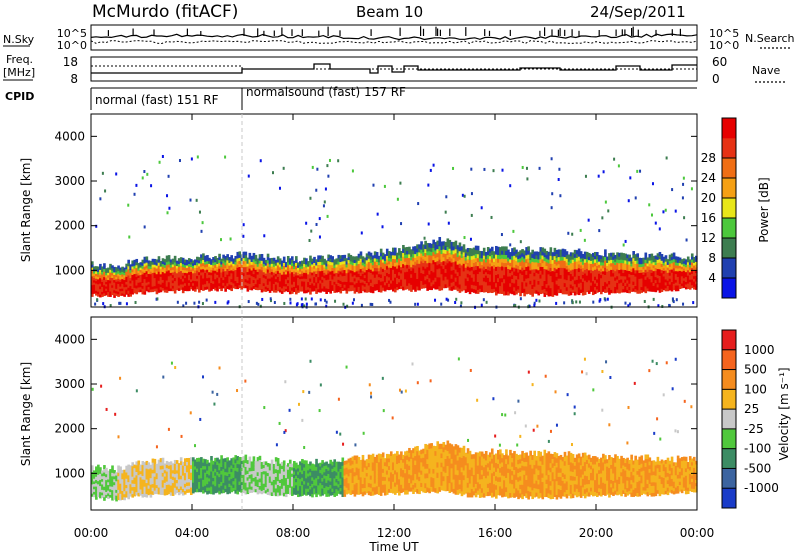 The height and width of the screenshot is (554, 800). I want to click on power-sparse-echo, so click(663, 212).